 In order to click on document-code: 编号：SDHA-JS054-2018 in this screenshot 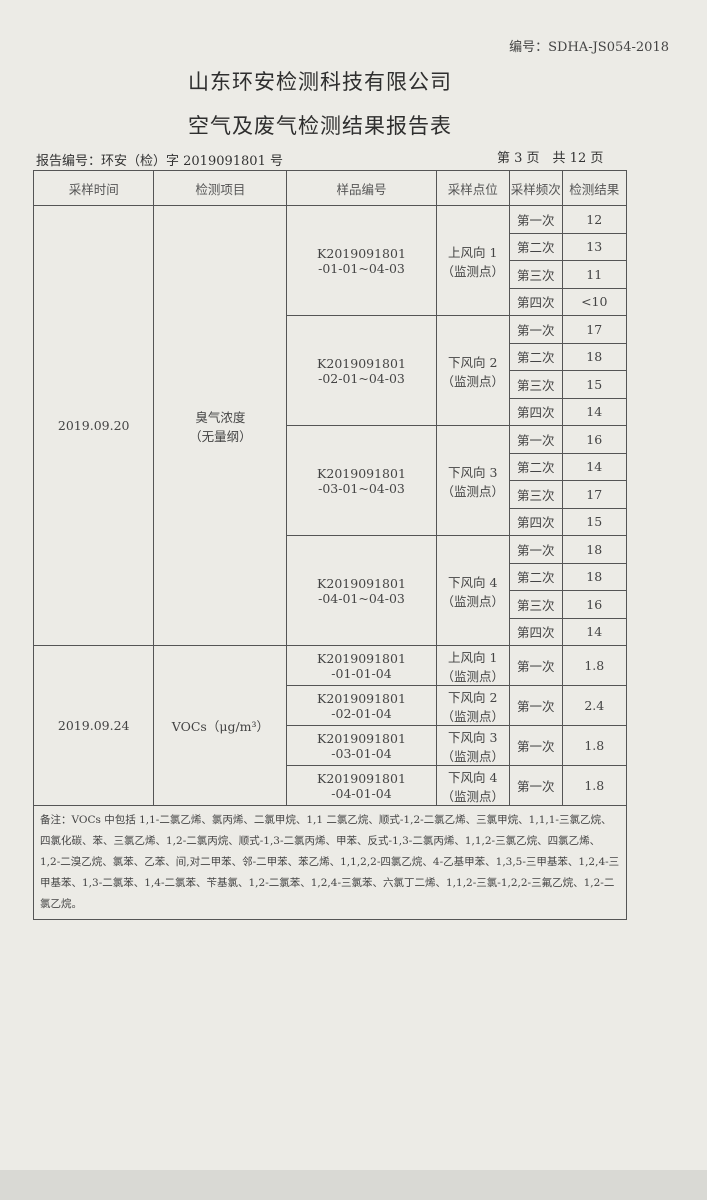, I will do `click(589, 47)`.